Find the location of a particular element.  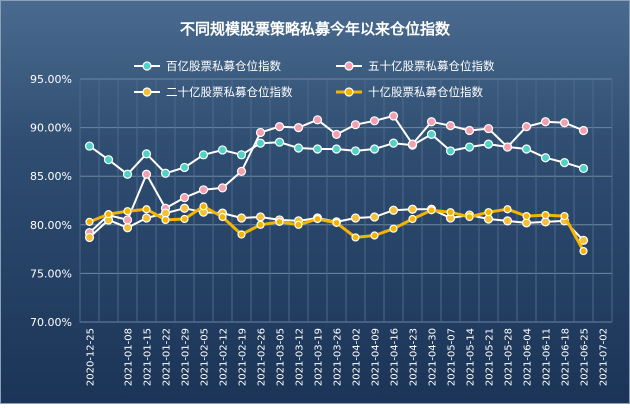

legend-item: 十亿股票私募仓位指数 is located at coordinates (409, 92).